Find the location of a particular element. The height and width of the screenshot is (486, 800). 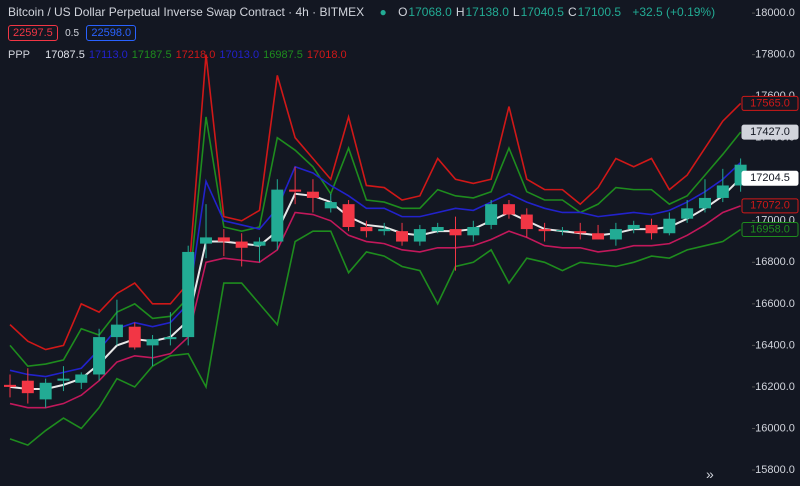

ohlc-value: 17040.5 is located at coordinates (542, 12).